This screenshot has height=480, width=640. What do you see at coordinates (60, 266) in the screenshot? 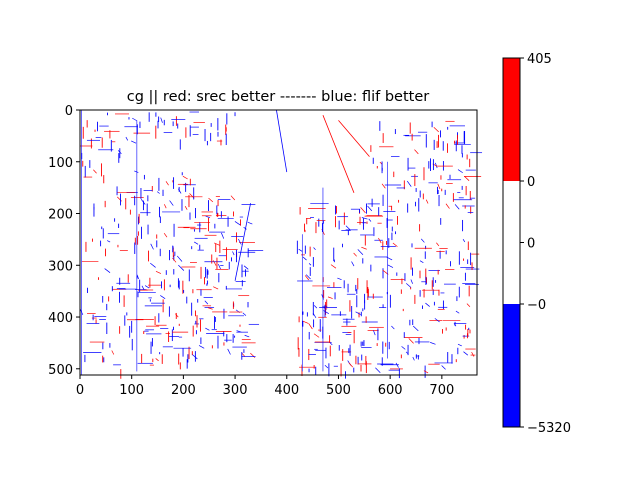
I see `y-tick-label: 300` at bounding box center [60, 266].